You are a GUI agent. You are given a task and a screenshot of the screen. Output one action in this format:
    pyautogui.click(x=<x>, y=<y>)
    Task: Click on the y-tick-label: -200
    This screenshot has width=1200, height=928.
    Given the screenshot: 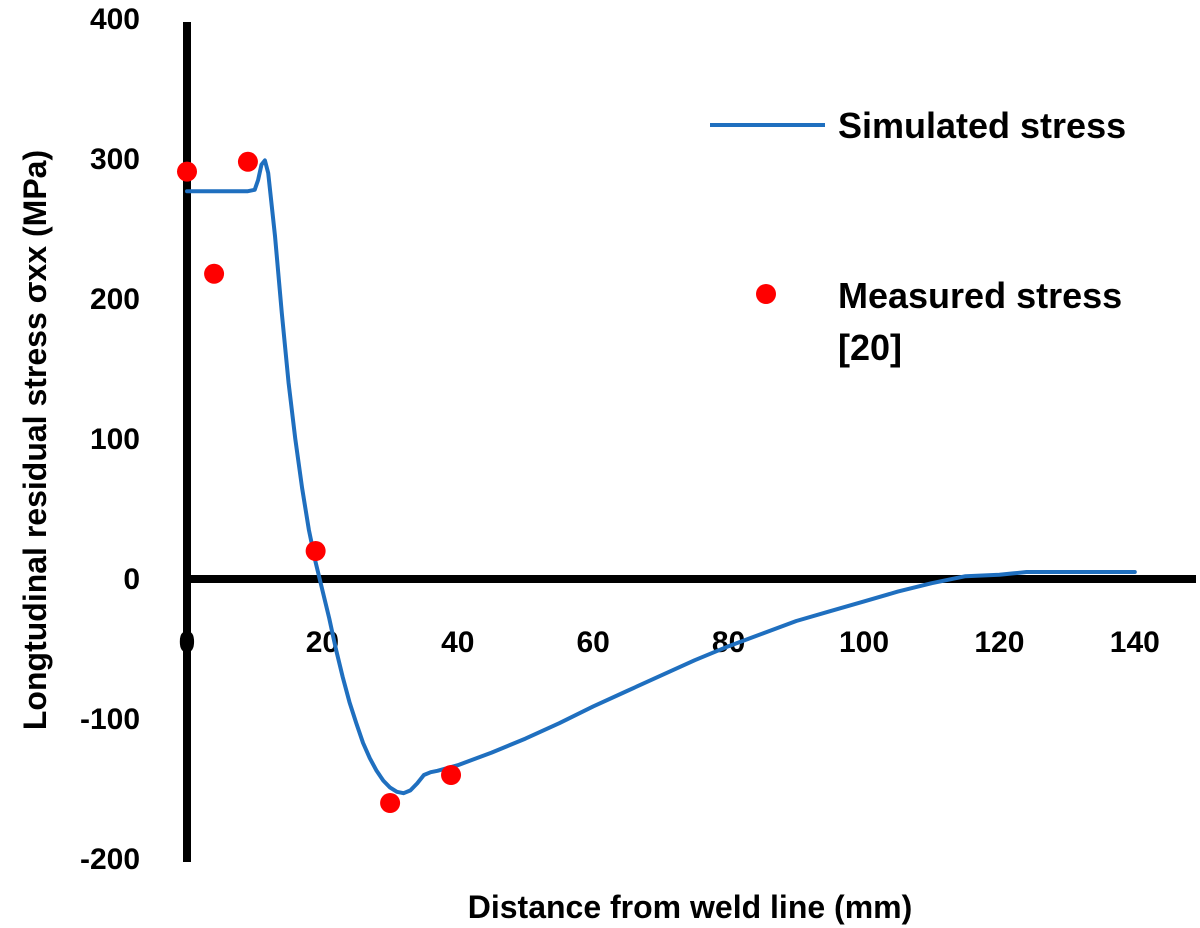 What is the action you would take?
    pyautogui.click(x=110, y=859)
    